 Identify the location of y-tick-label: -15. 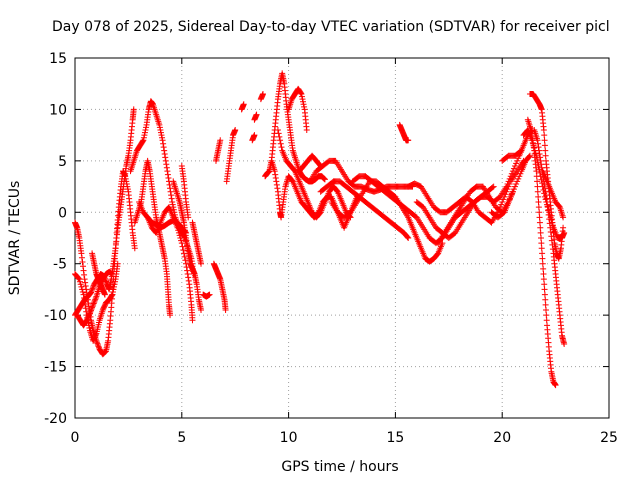
(55, 368).